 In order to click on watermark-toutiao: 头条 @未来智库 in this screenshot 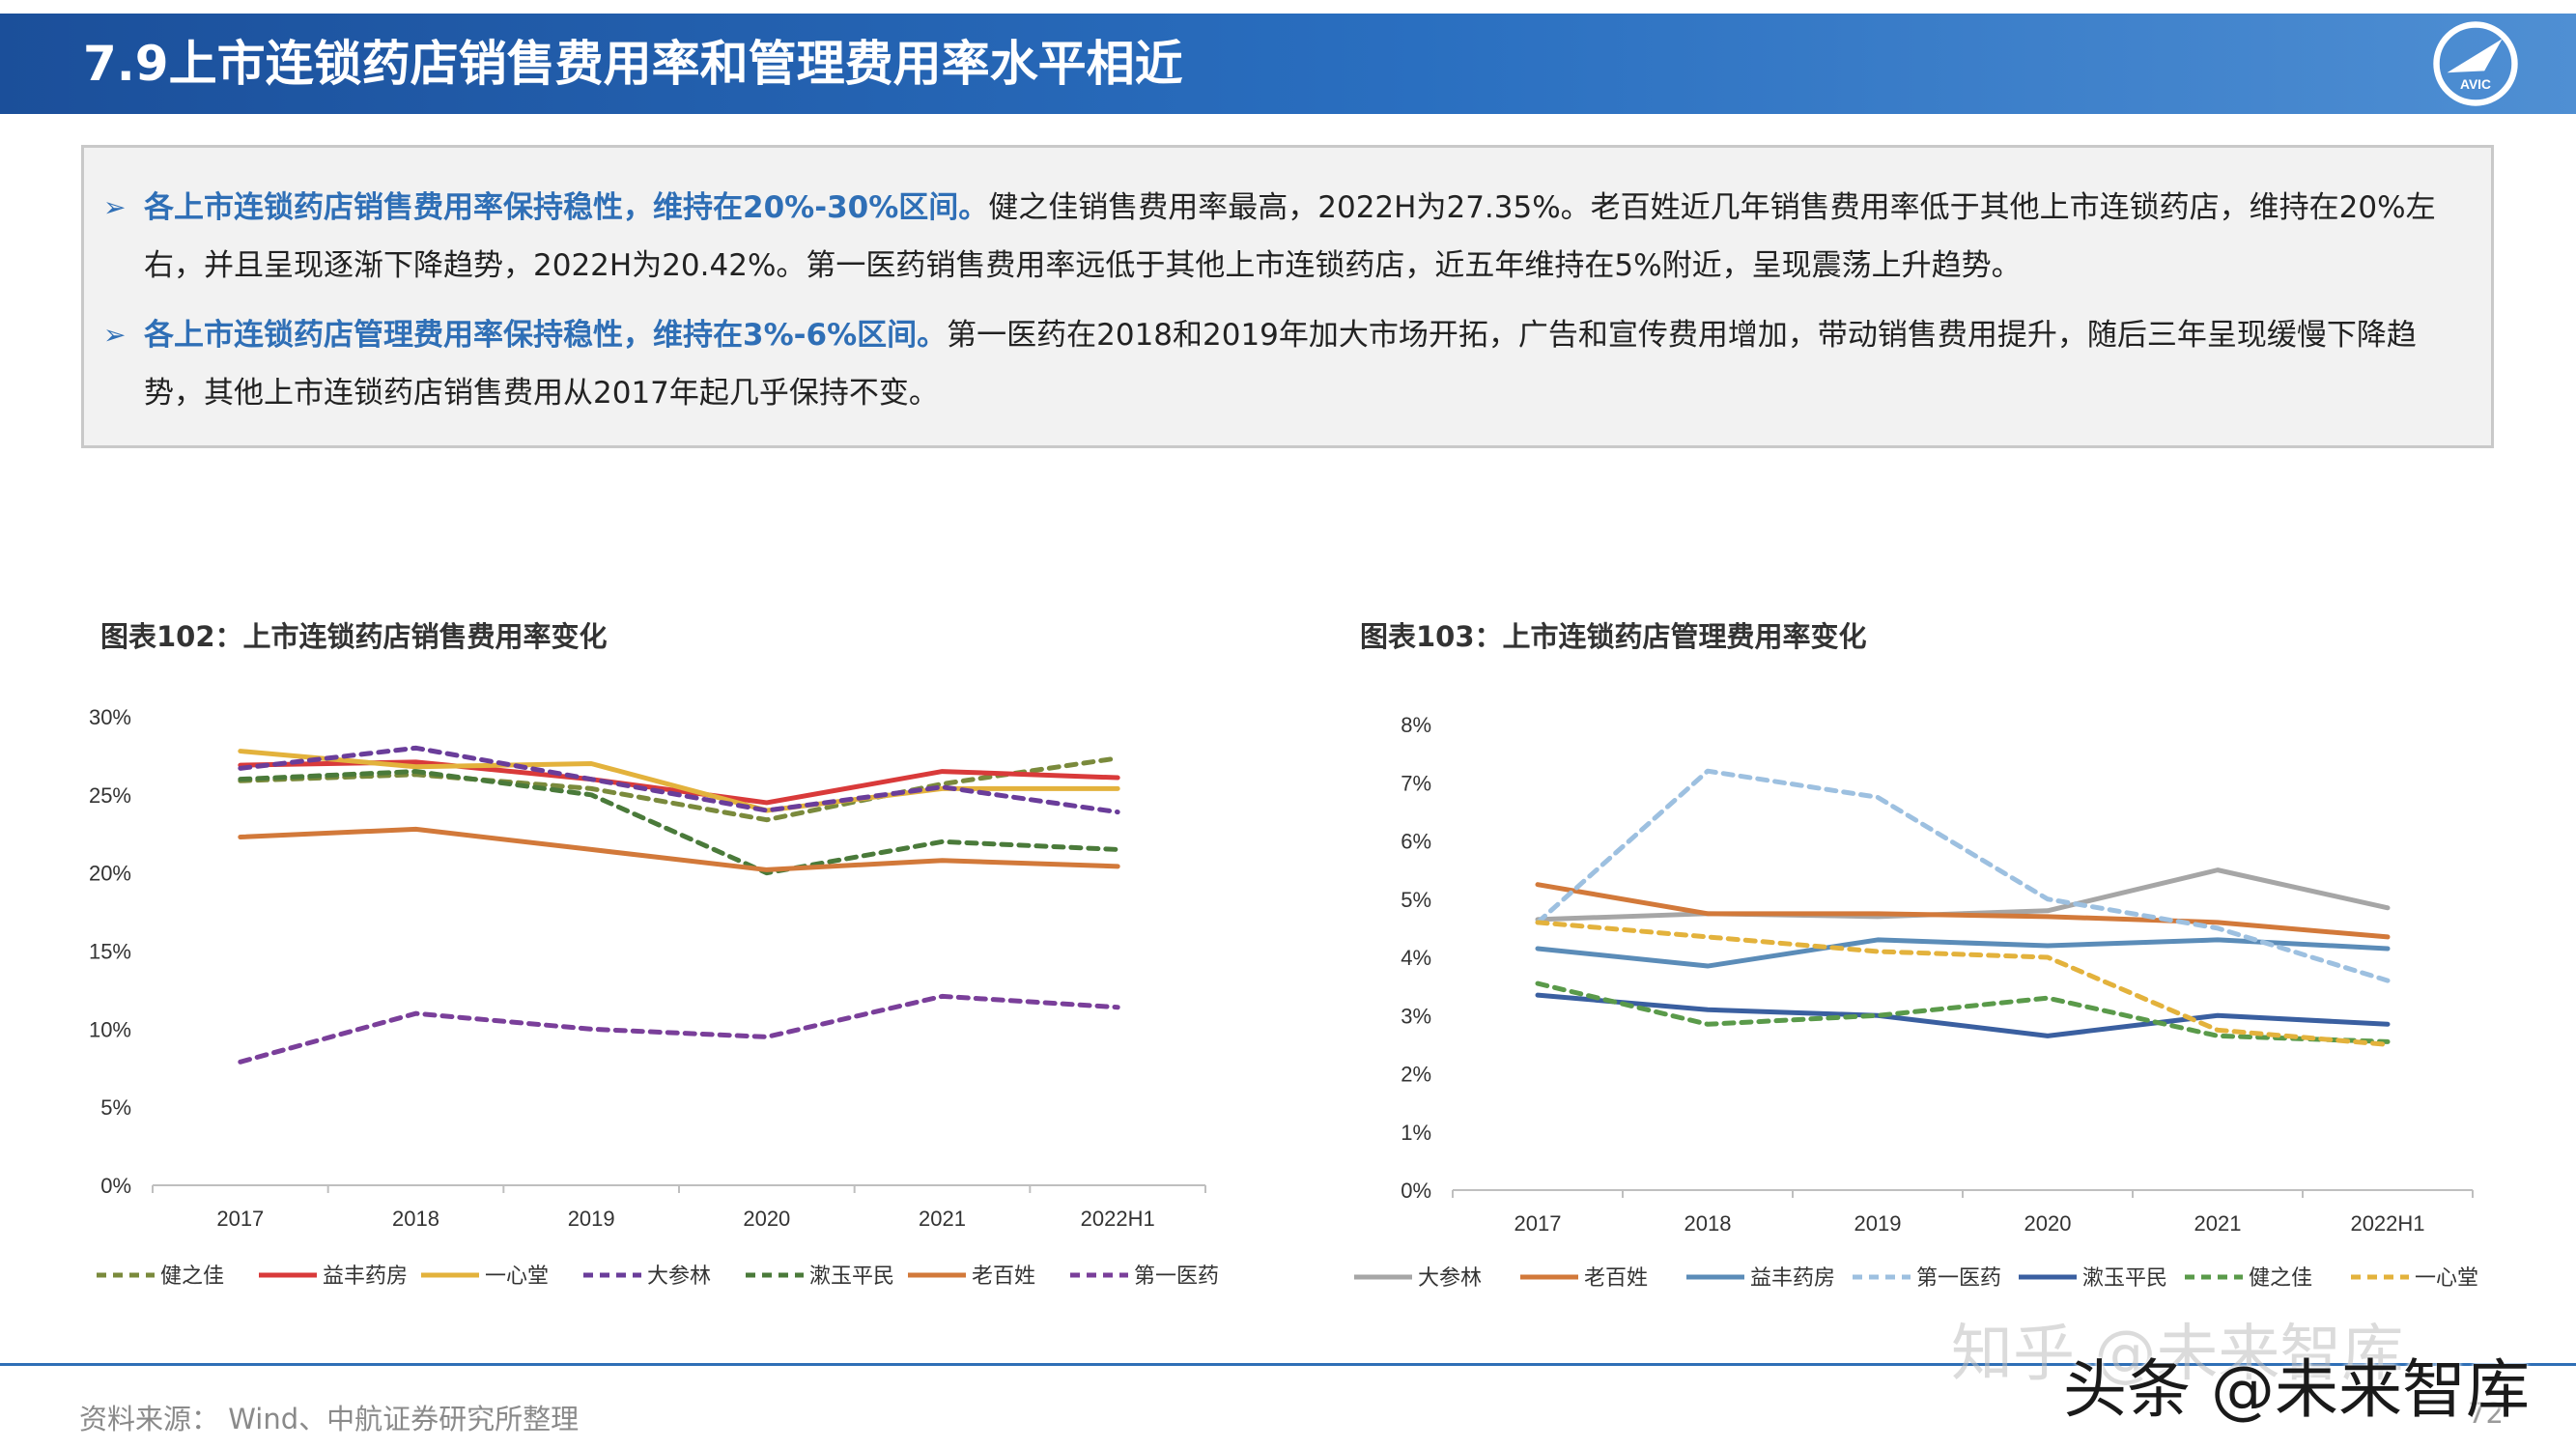, I will do `click(2296, 1389)`.